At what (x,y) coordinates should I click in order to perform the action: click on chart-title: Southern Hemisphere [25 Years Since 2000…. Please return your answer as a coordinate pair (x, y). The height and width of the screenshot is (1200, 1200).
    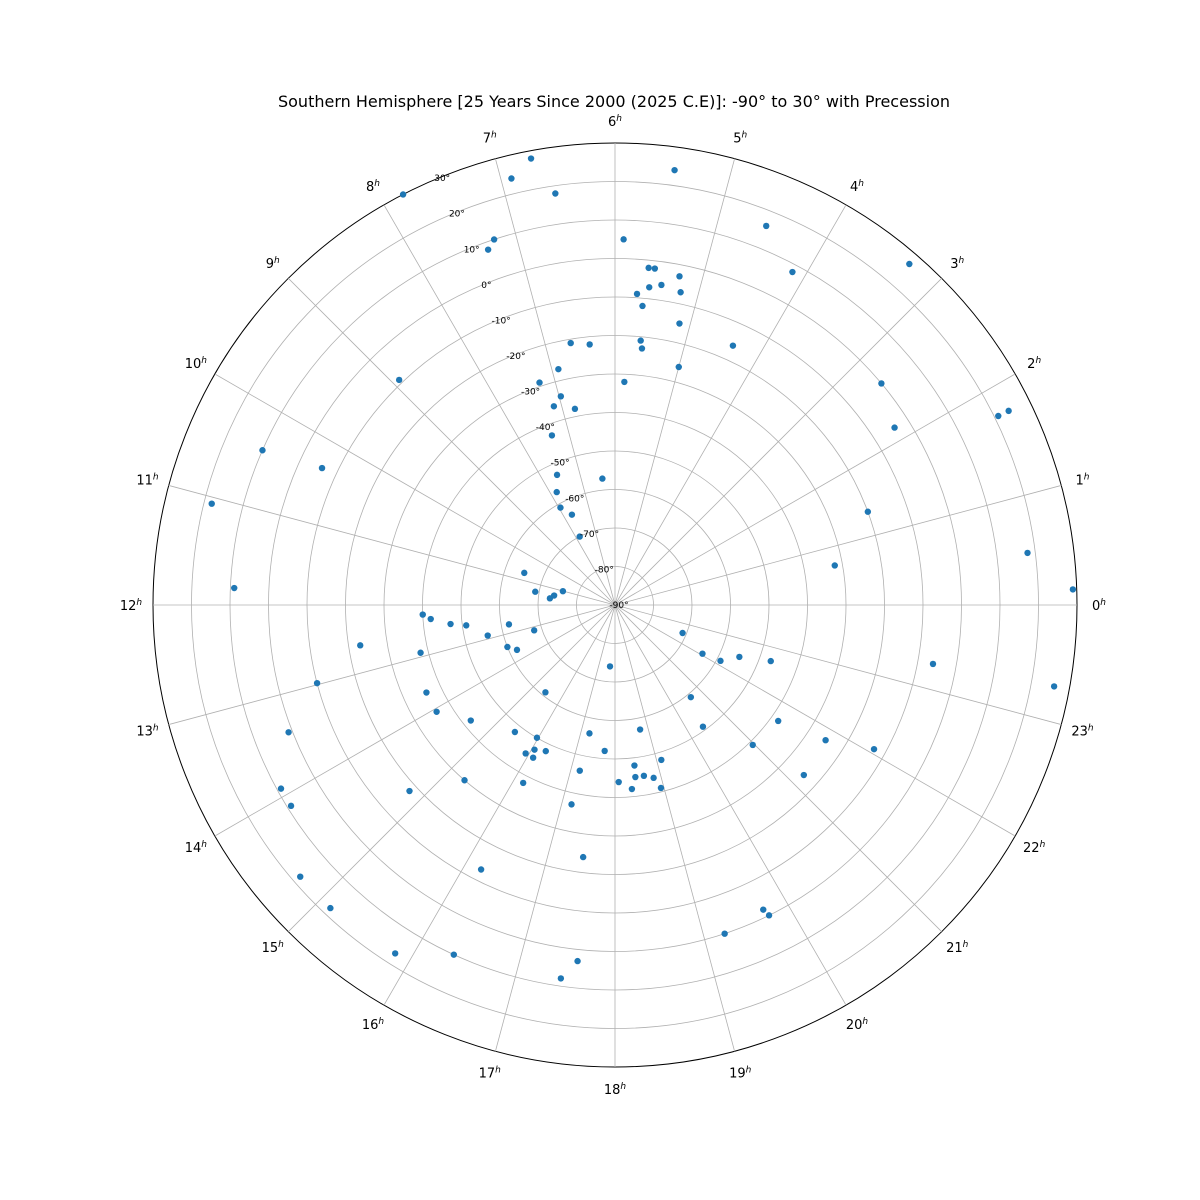
    Looking at the image, I should click on (614, 101).